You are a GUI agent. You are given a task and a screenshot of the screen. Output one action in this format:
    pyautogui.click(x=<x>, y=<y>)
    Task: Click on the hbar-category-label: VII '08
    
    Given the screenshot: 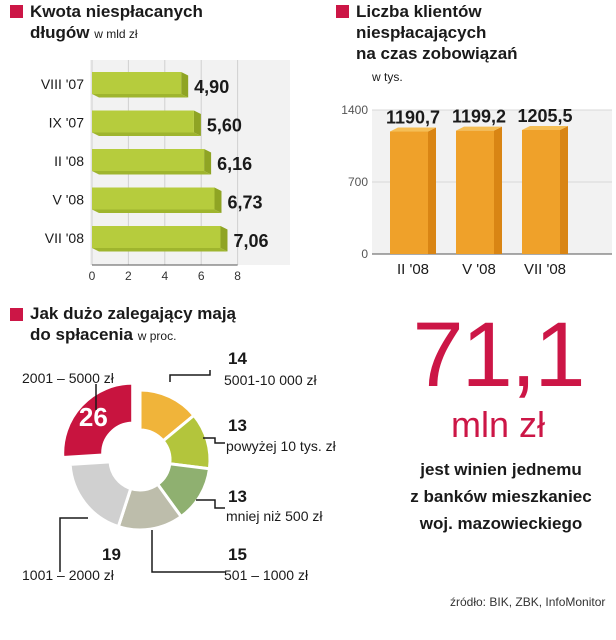 What is the action you would take?
    pyautogui.click(x=64, y=238)
    